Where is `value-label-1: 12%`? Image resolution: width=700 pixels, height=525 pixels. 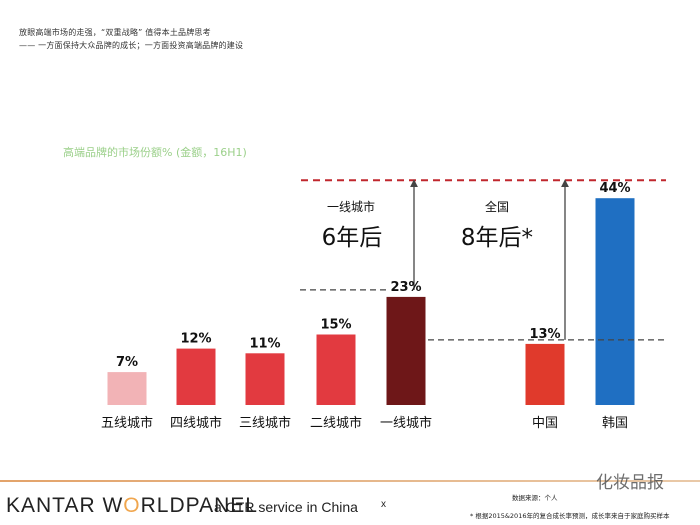
value-label-1: 12% is located at coordinates (195, 339).